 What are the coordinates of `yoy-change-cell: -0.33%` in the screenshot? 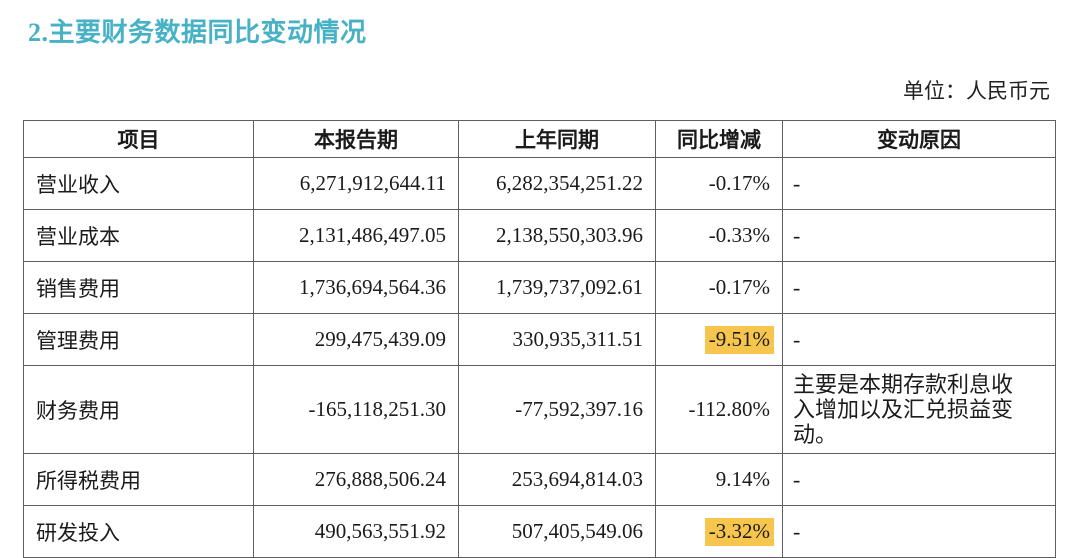 It's located at (719, 235).